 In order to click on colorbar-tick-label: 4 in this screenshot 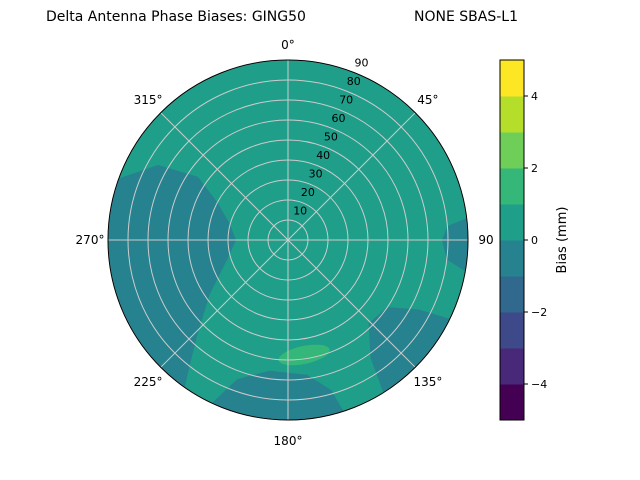, I will do `click(534, 96)`.